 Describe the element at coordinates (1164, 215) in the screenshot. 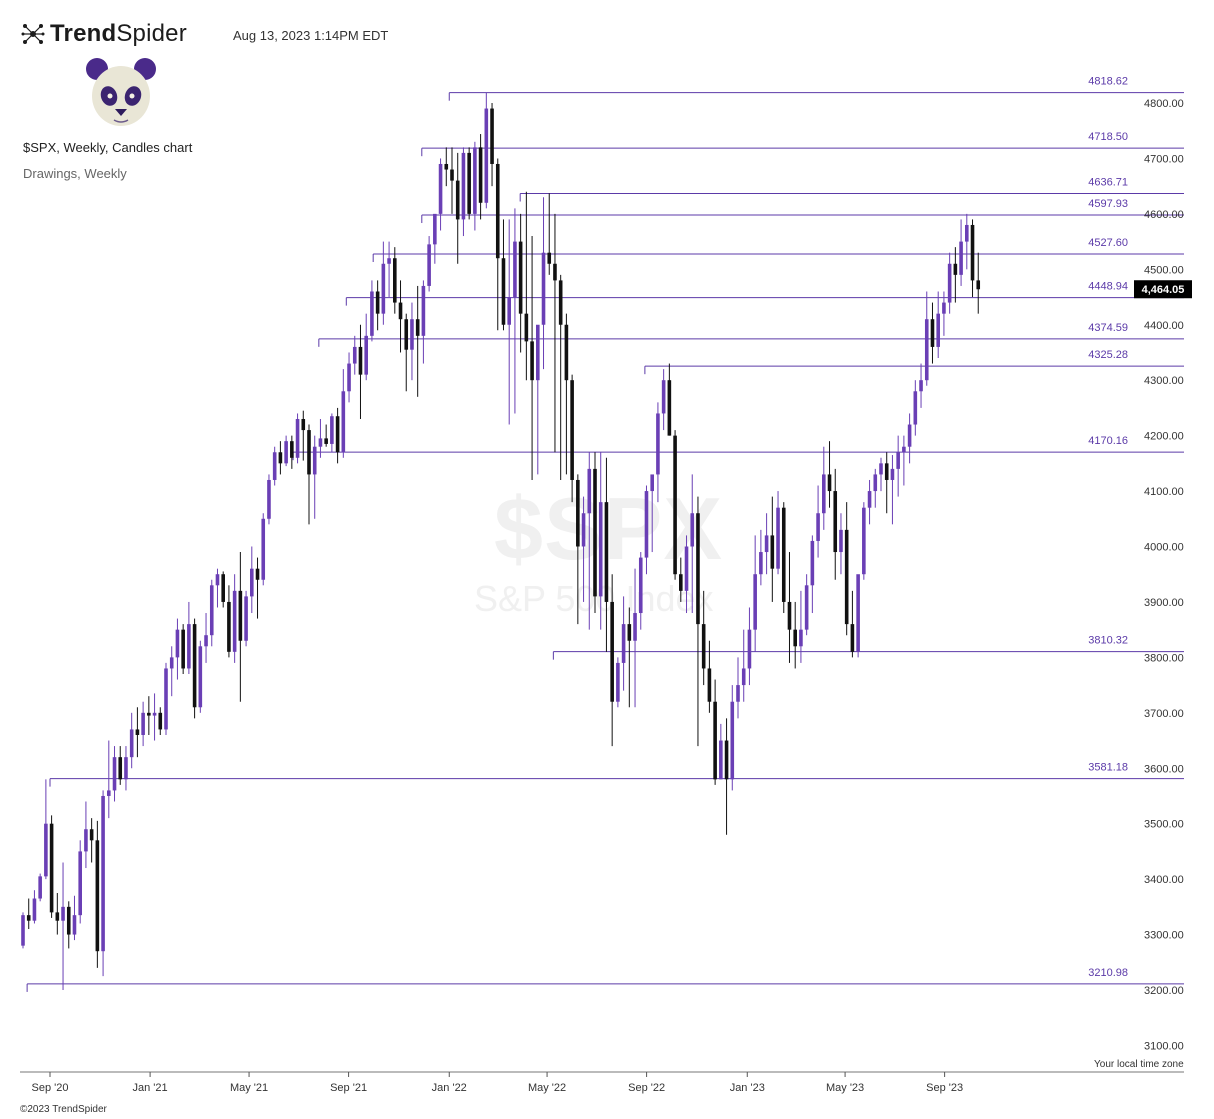

I see `y-tick-label: 4600.00` at that location.